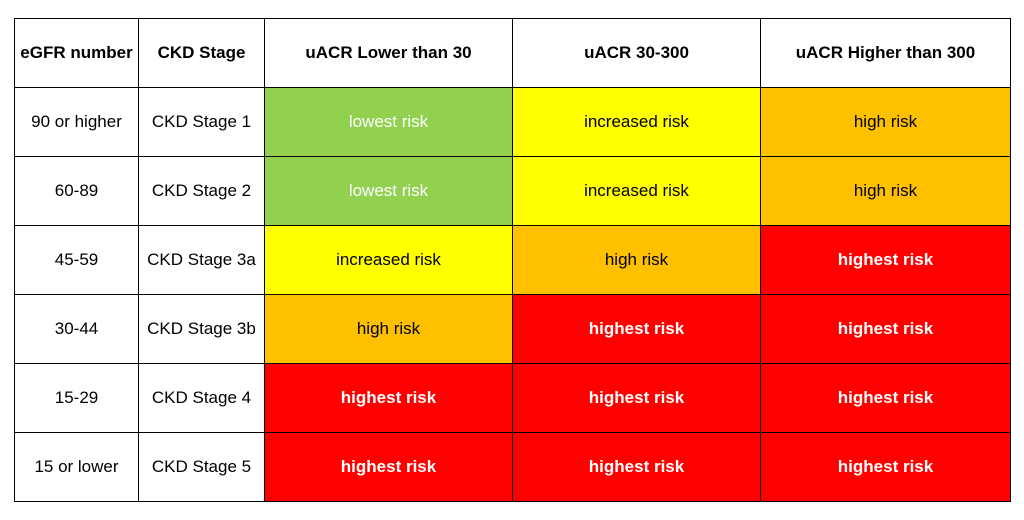 This screenshot has width=1024, height=520. I want to click on stage-cell: CKD Stage 1, so click(201, 122).